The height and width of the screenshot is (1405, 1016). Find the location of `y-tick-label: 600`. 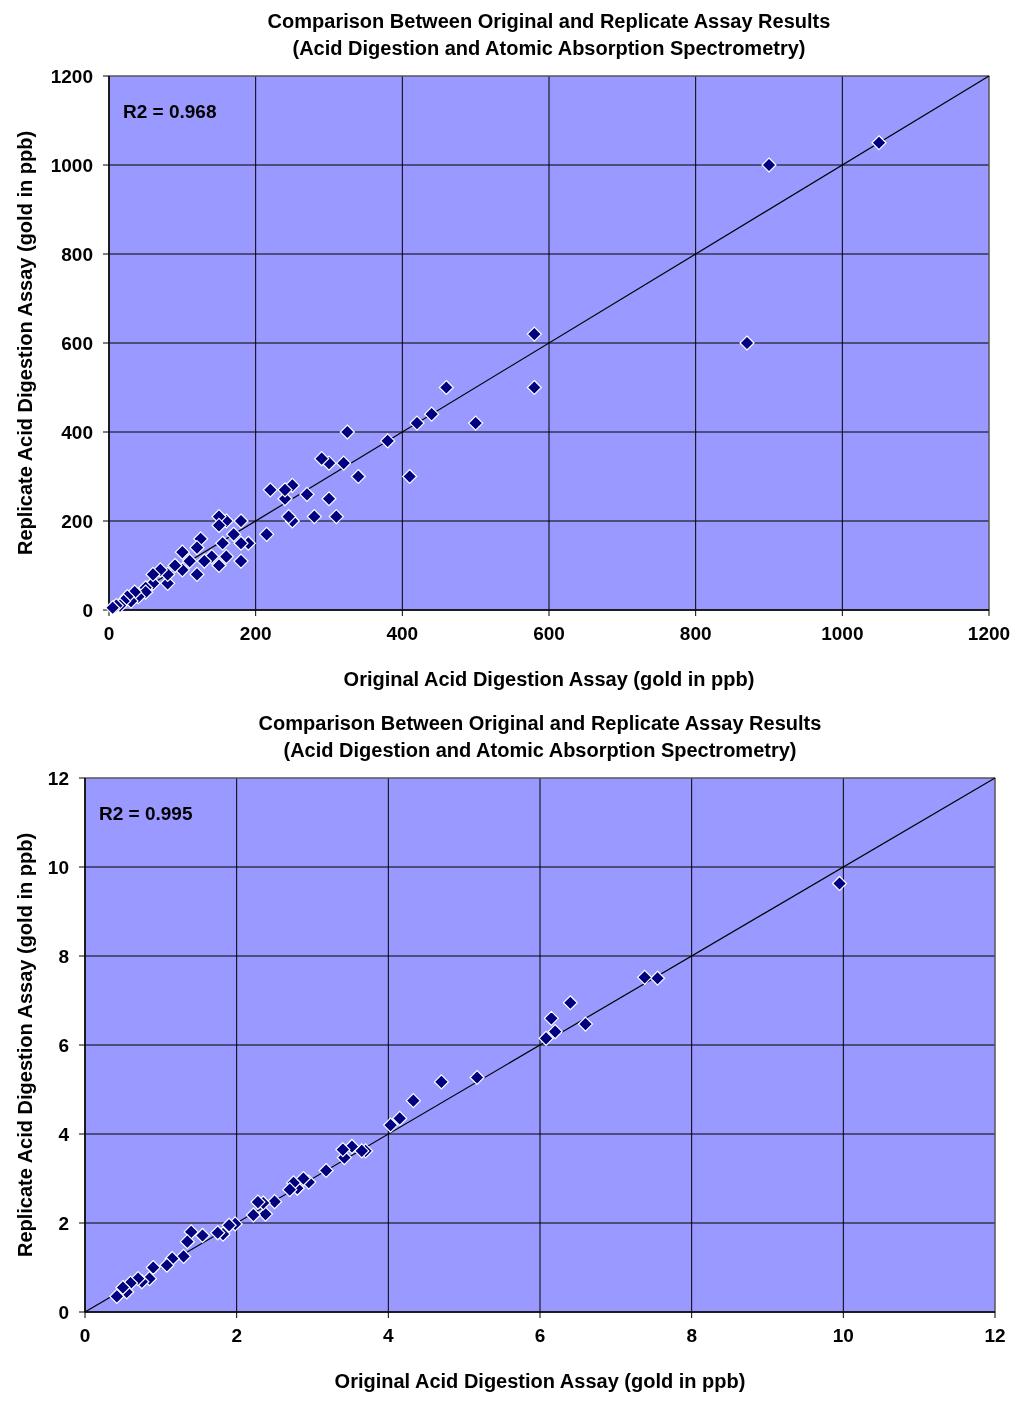

y-tick-label: 600 is located at coordinates (77, 343).